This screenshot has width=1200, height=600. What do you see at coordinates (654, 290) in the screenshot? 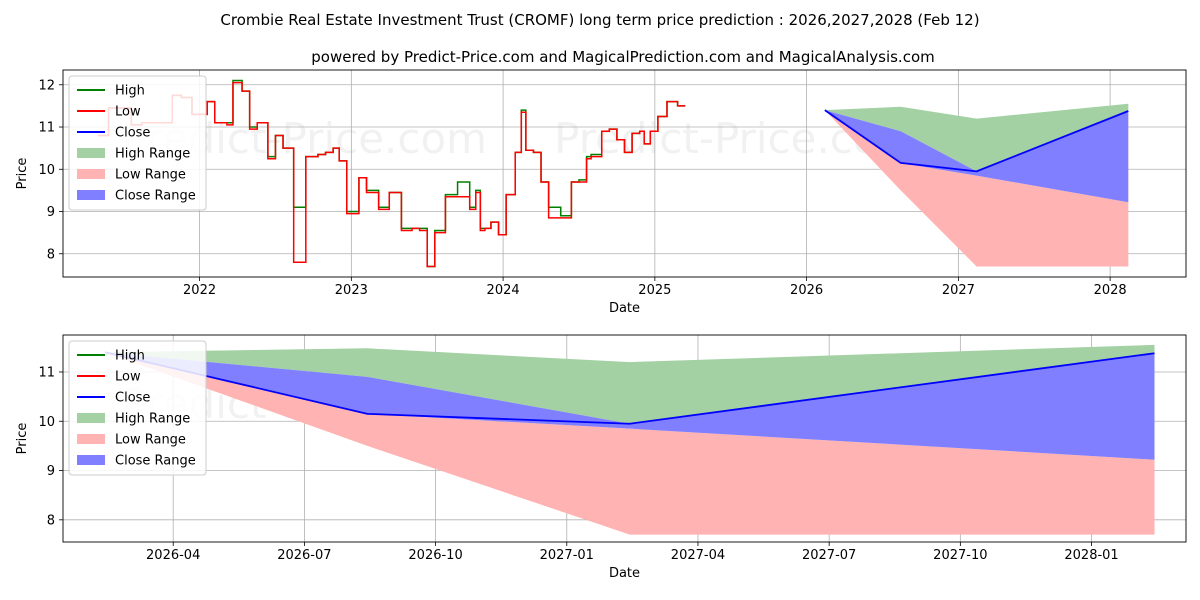
I see `x-tick-label: 2025` at bounding box center [654, 290].